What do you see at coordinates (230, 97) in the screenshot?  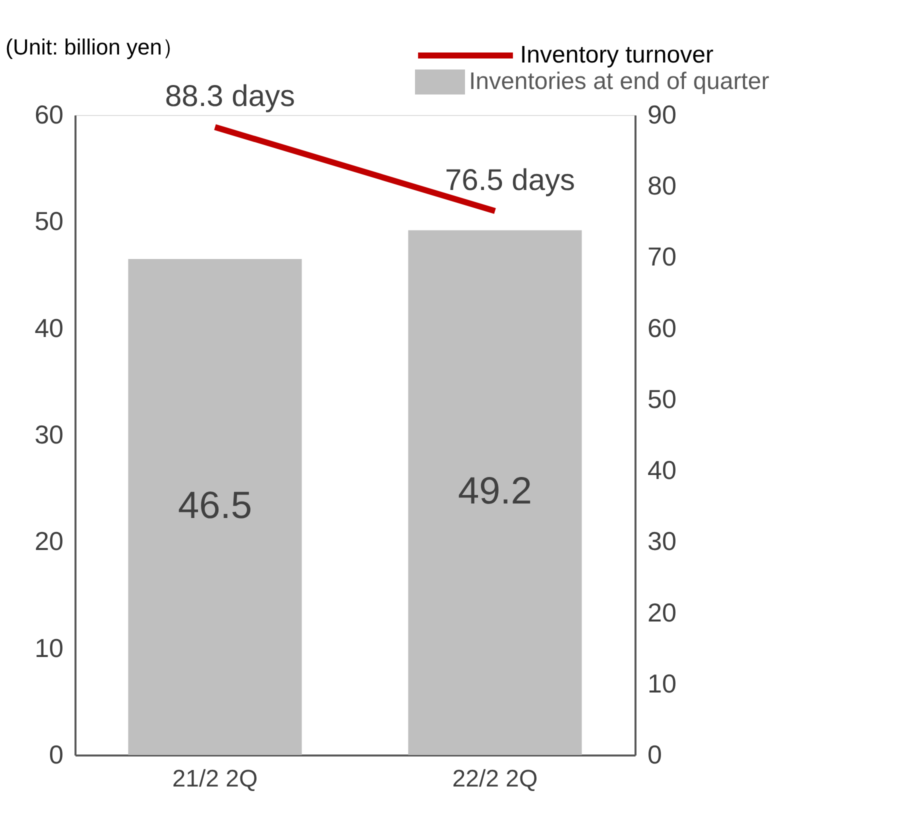 I see `data-label: 88.3 days` at bounding box center [230, 97].